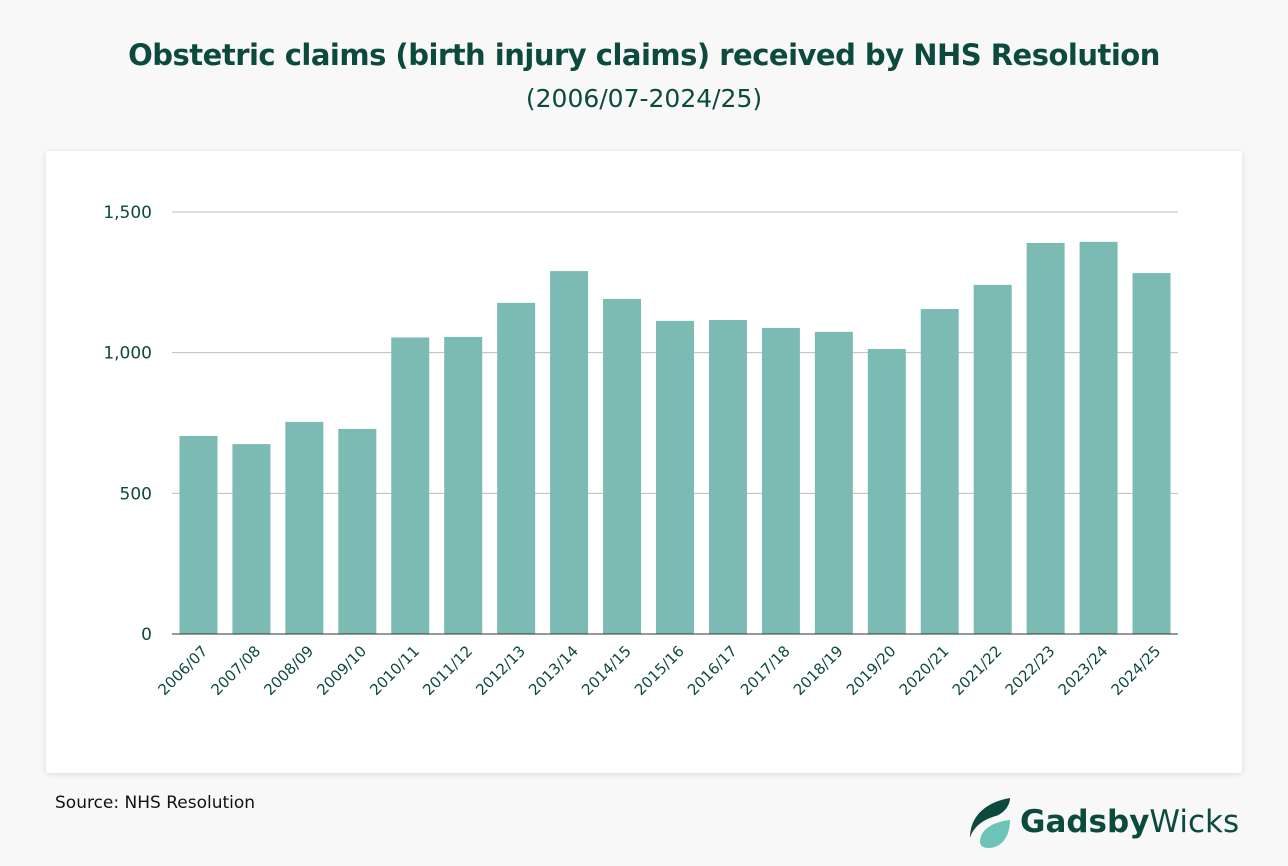  What do you see at coordinates (765, 670) in the screenshot?
I see `x-tick-label: 2017/18` at bounding box center [765, 670].